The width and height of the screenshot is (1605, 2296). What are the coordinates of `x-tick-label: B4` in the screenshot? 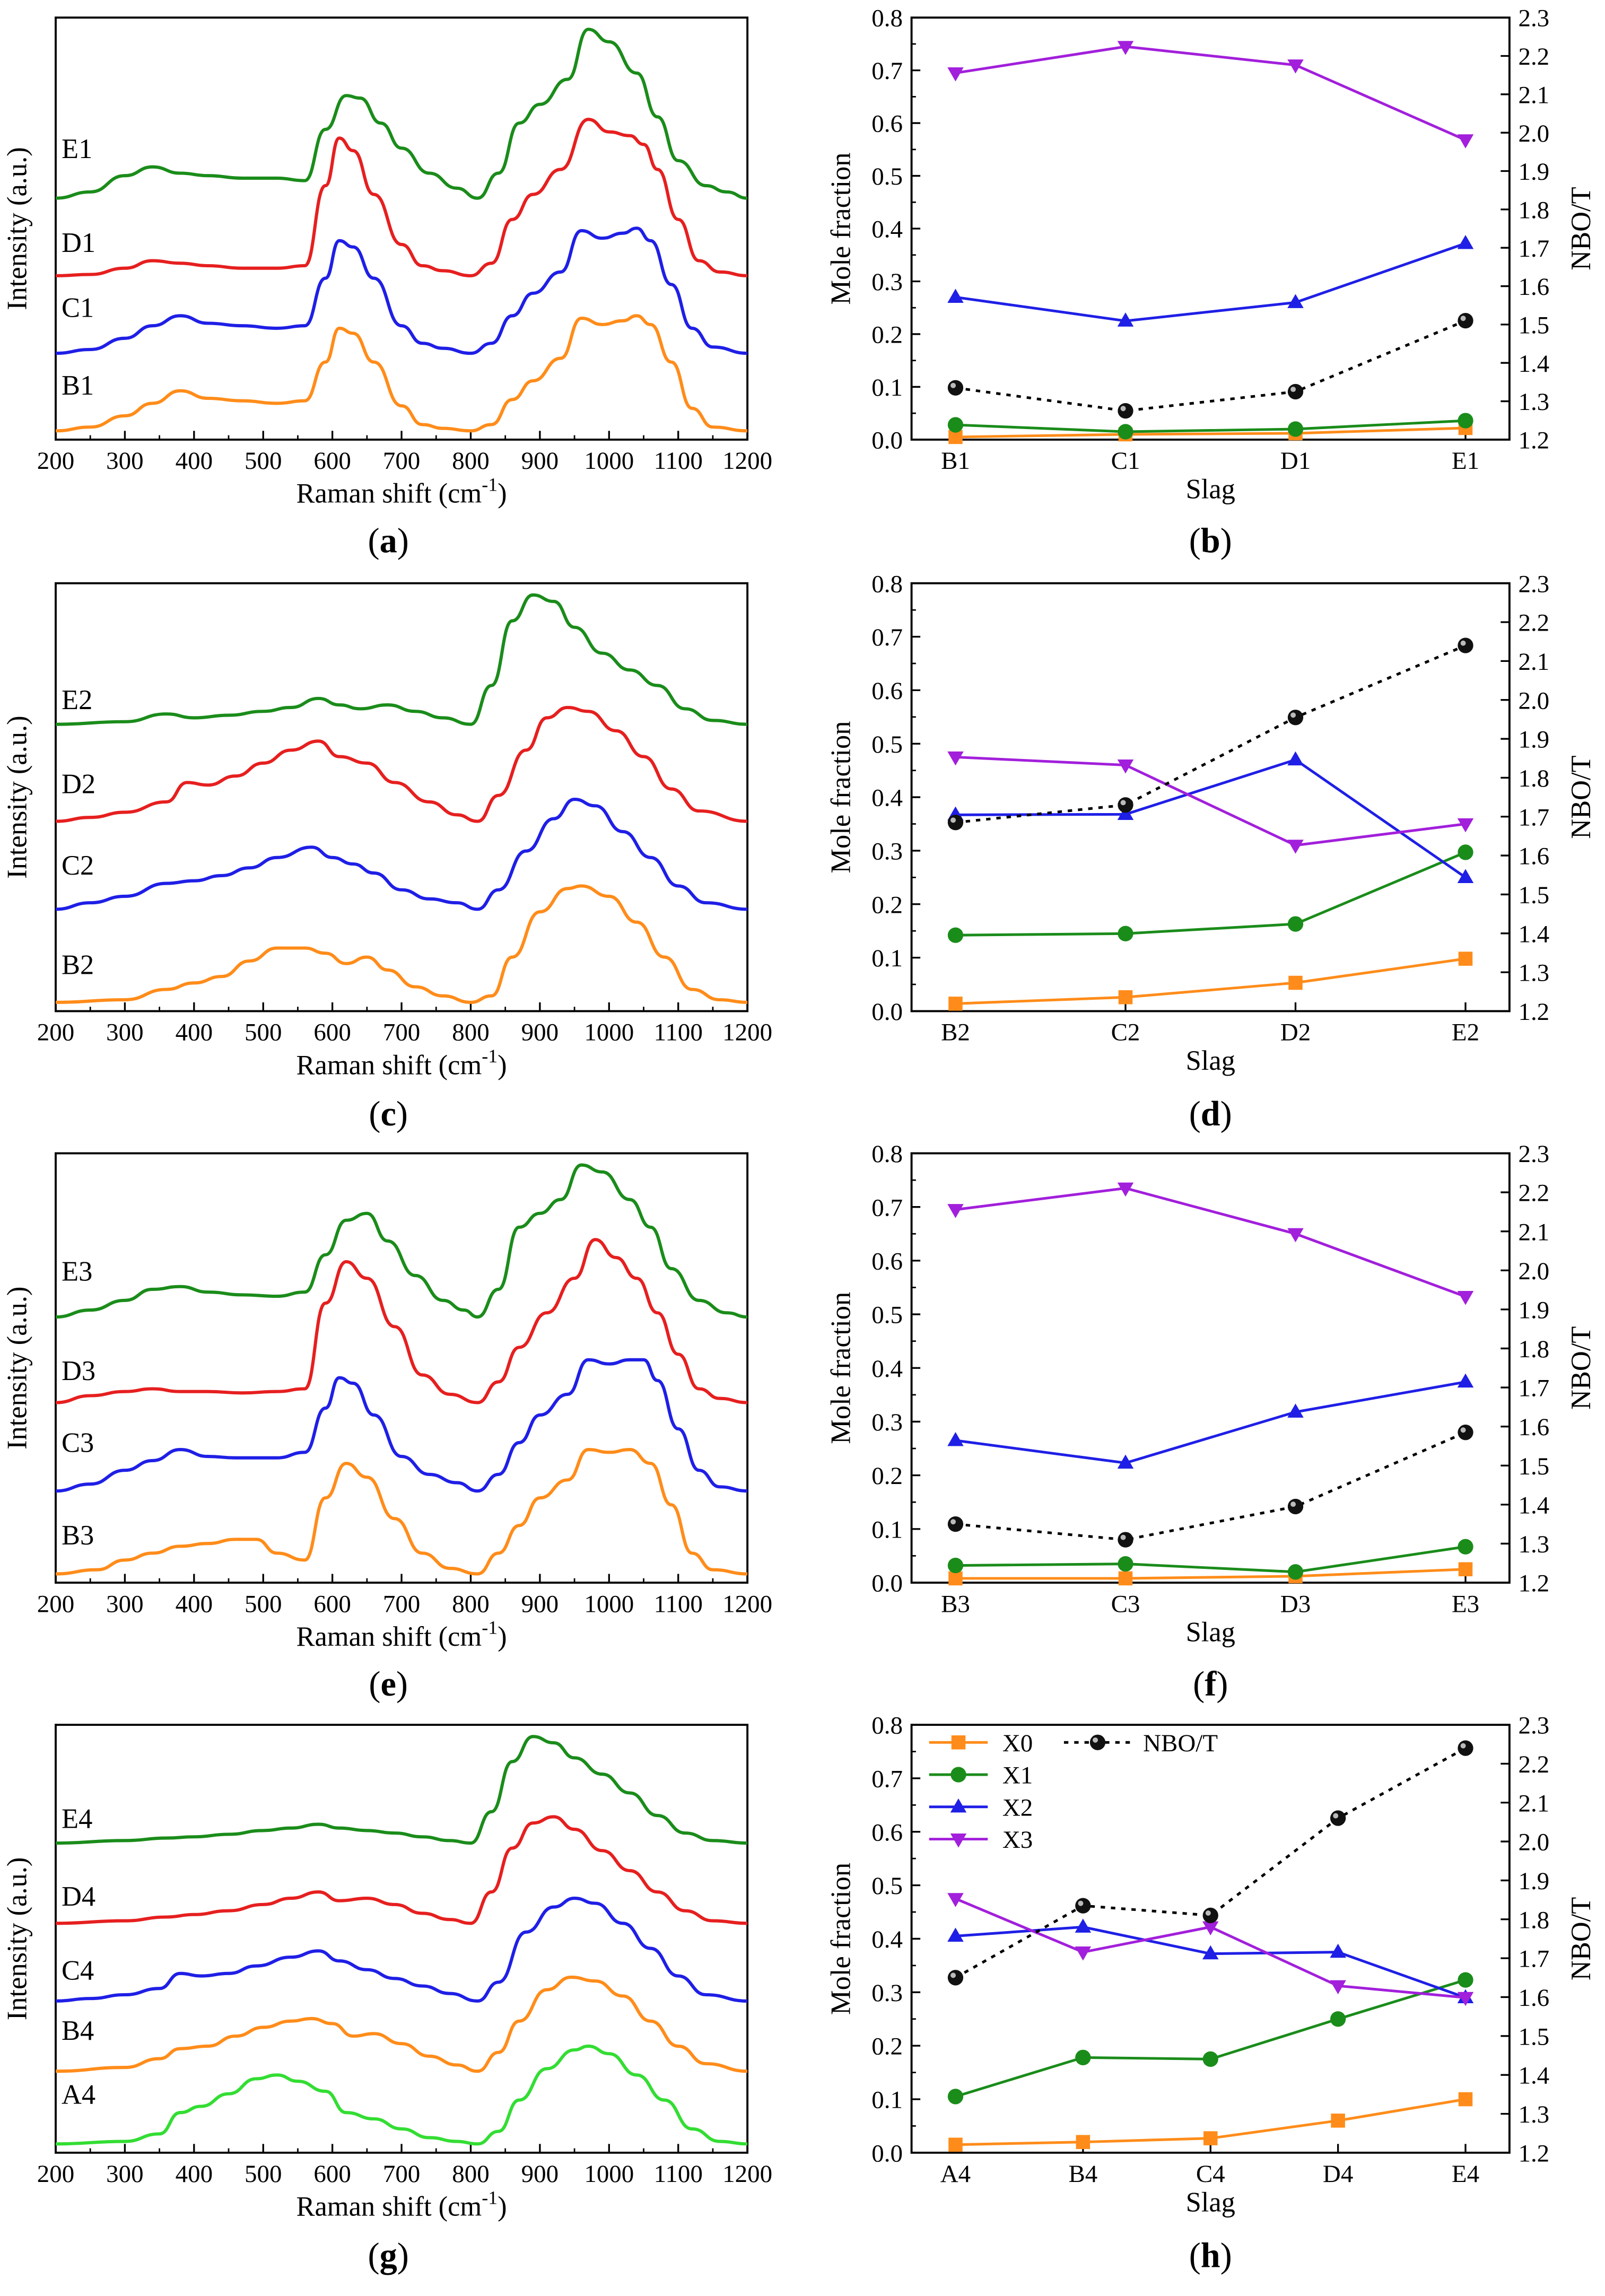 It's located at (1082, 2174).